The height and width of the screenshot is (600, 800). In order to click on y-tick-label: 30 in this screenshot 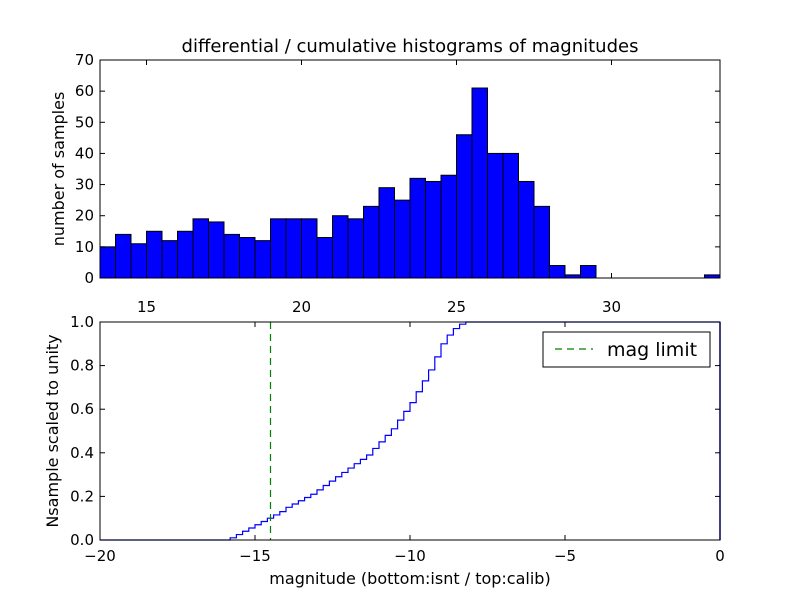, I will do `click(84, 185)`.